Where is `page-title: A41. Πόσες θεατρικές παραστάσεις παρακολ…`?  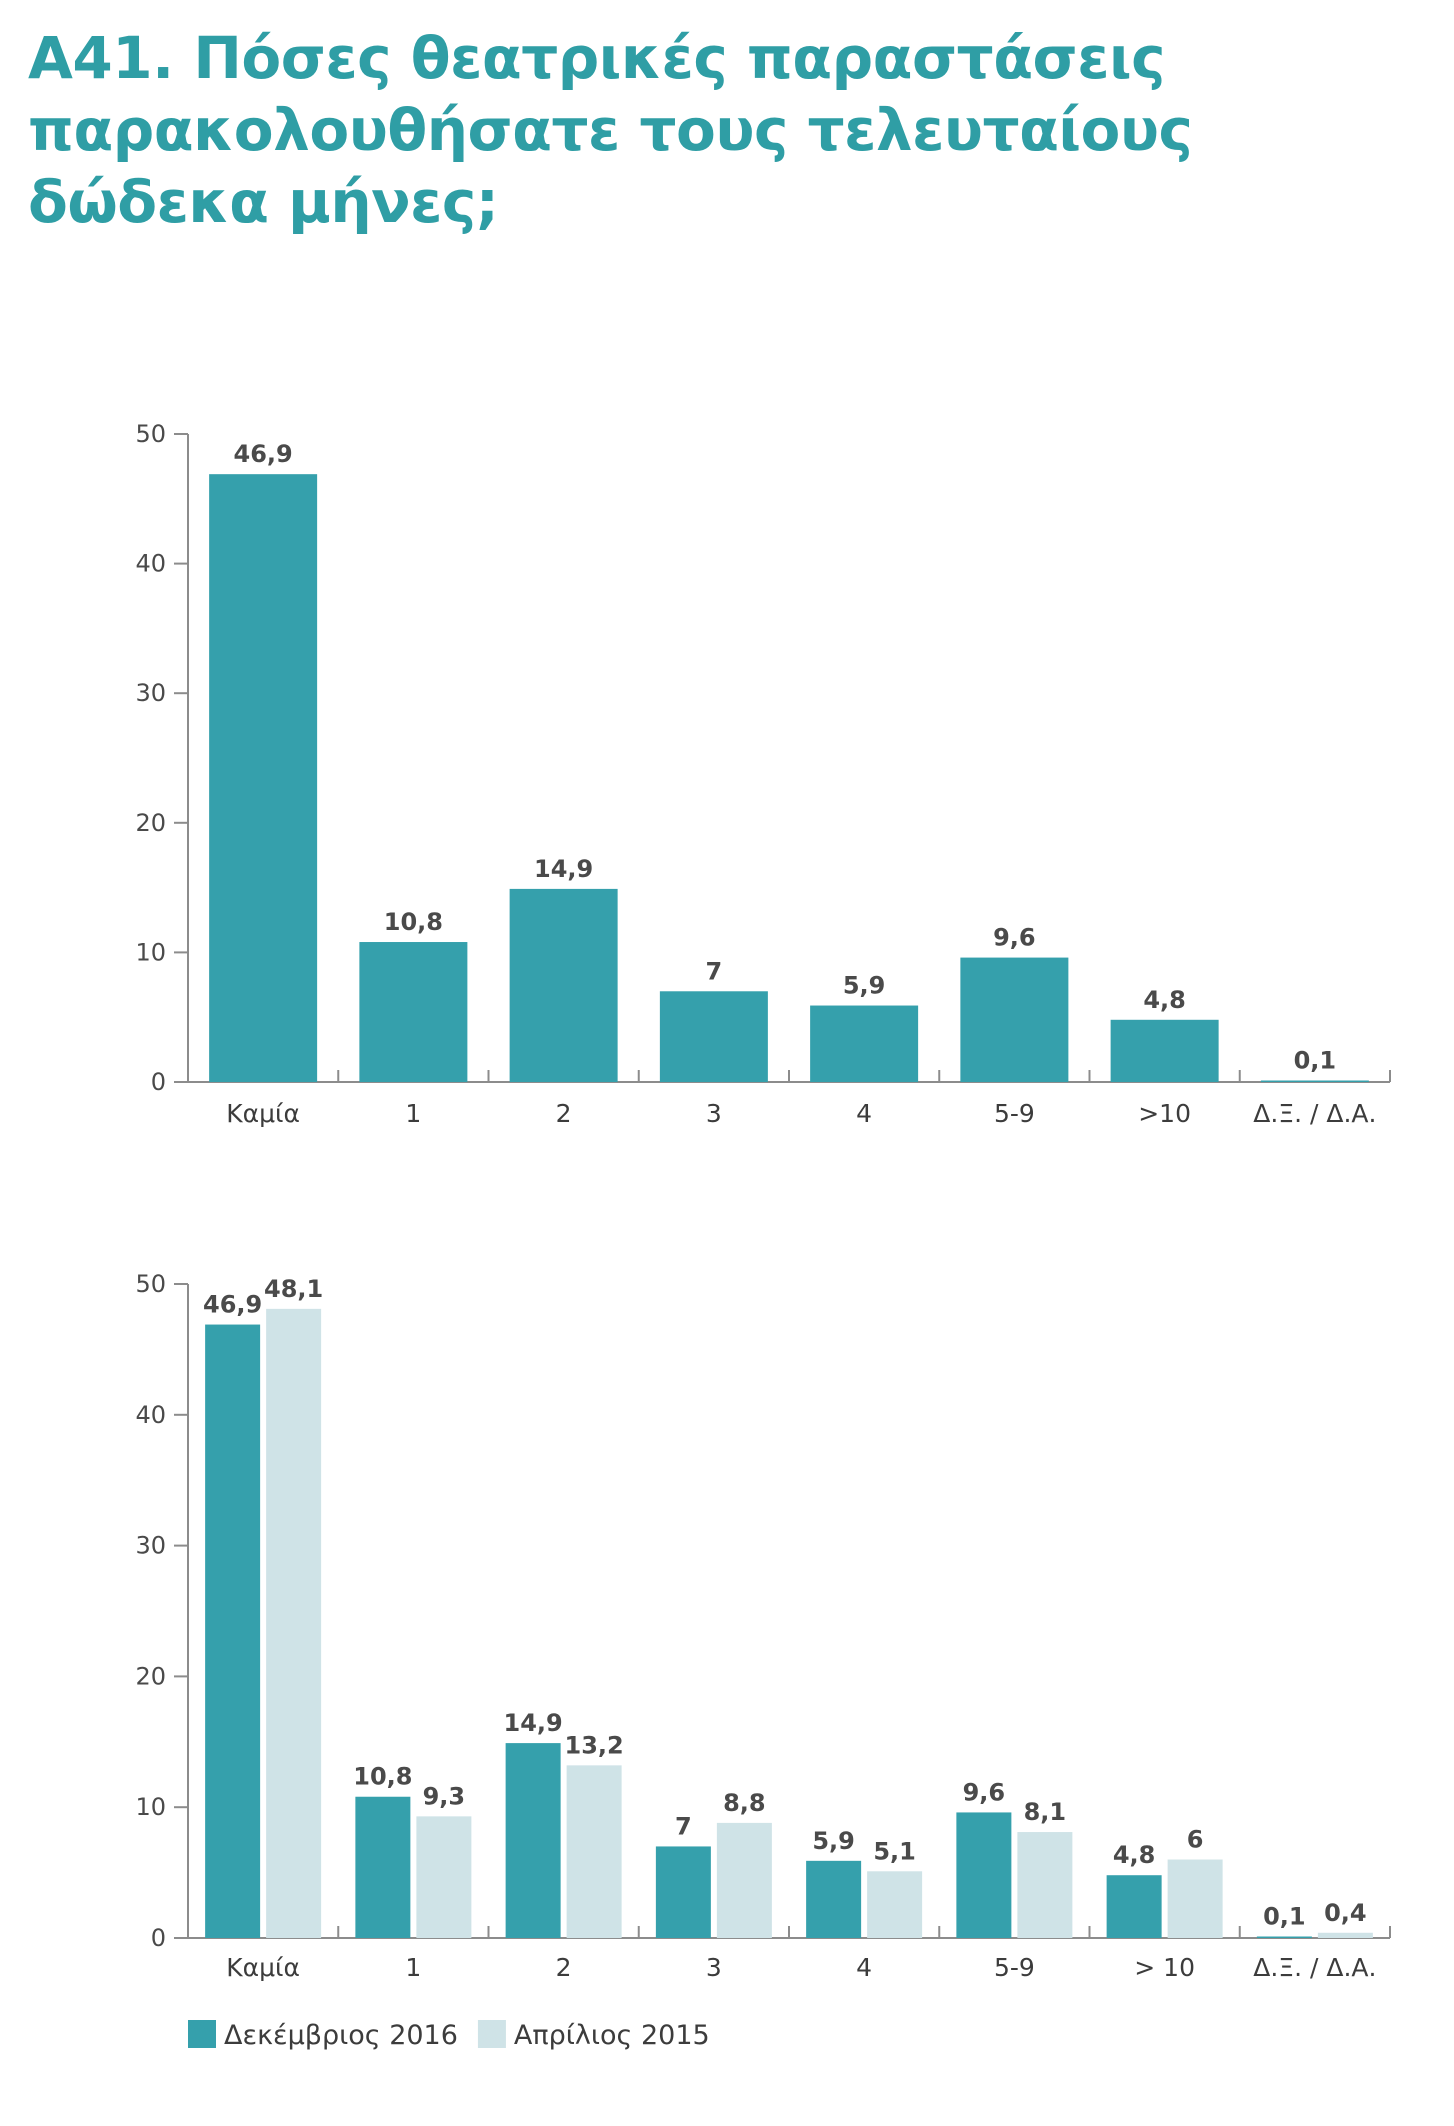
page-title: A41. Πόσες θεατρικές παραστάσεις παρακολ… is located at coordinates (610, 130).